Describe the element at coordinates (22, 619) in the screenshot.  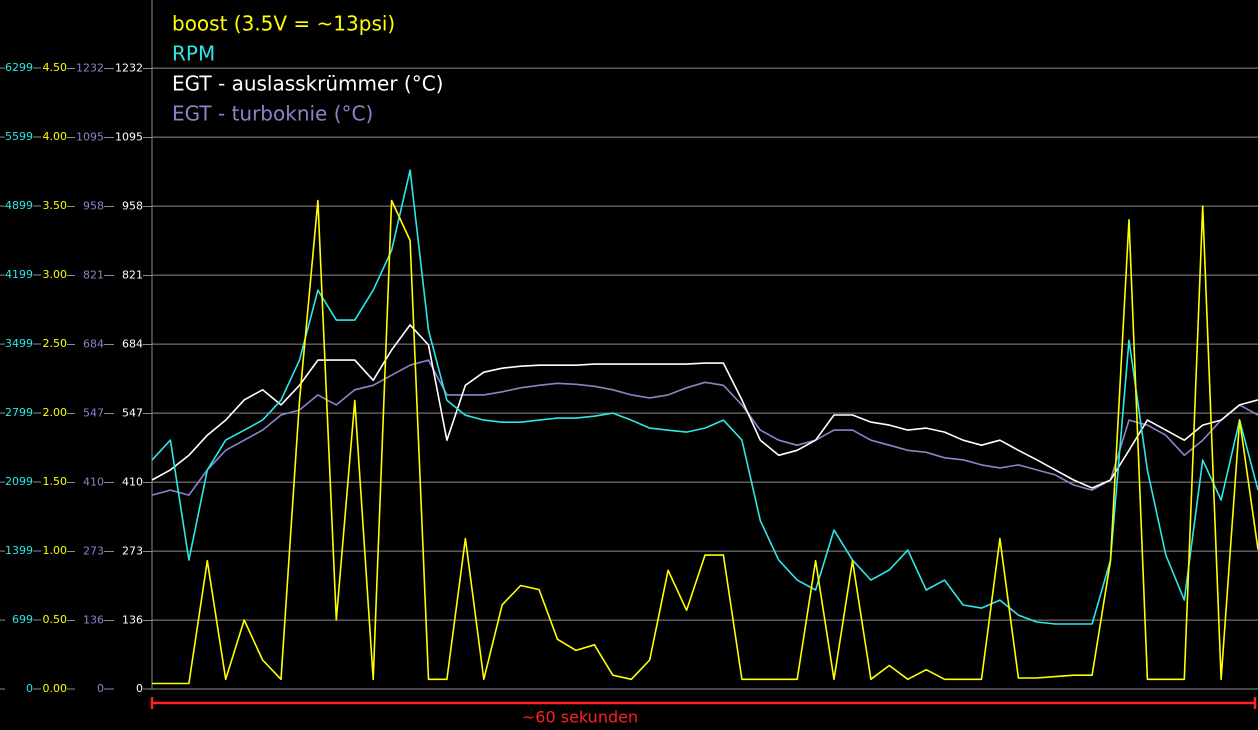
I see `y-tick-label: 699` at that location.